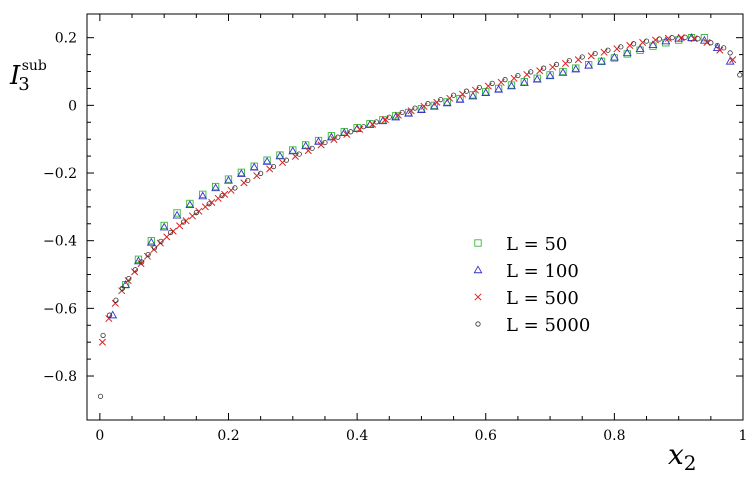 This screenshot has height=479, width=755. What do you see at coordinates (690, 463) in the screenshot?
I see `x-axis-label-subscript: 2` at bounding box center [690, 463].